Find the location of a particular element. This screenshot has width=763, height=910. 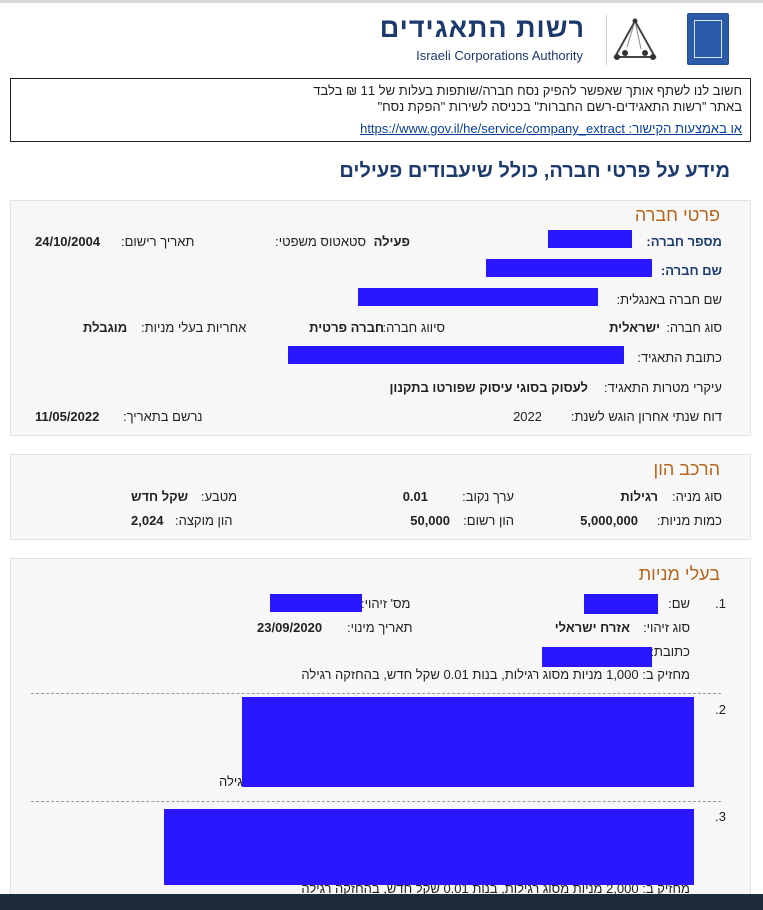

id-type-value: אזרח ישראלי is located at coordinates (592, 627).